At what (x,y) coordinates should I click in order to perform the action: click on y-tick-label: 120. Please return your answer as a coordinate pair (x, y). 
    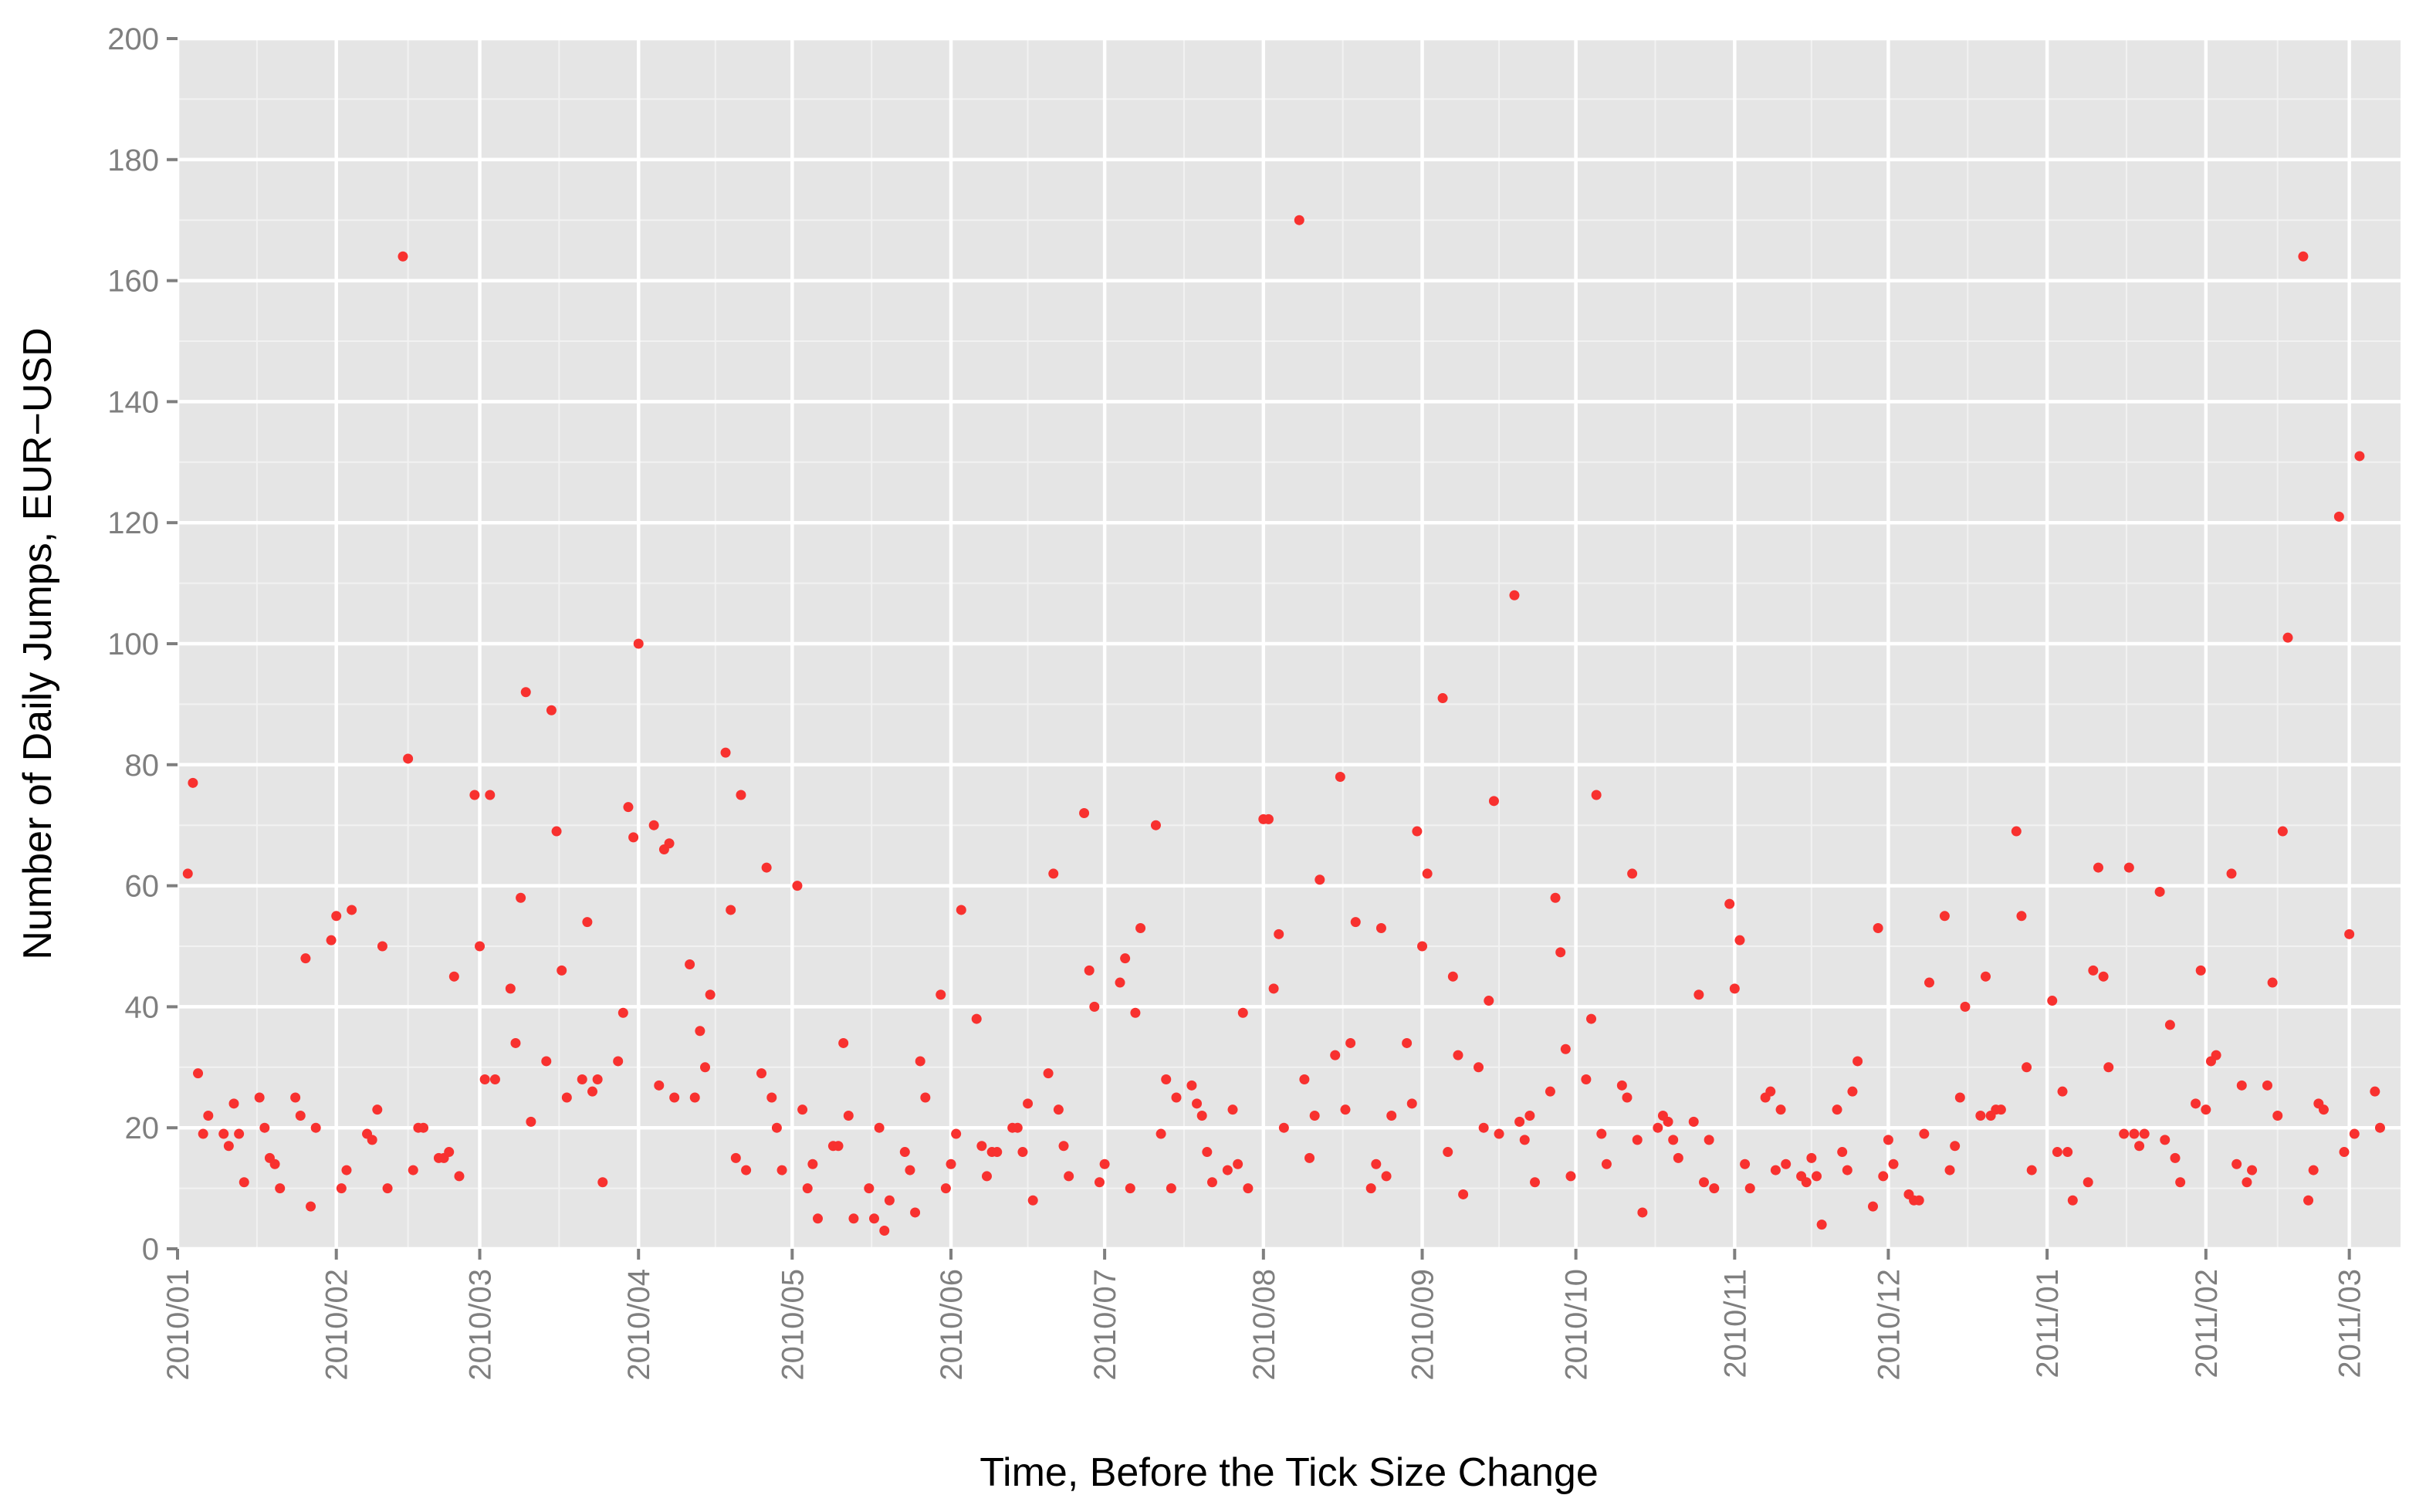
    Looking at the image, I should click on (133, 523).